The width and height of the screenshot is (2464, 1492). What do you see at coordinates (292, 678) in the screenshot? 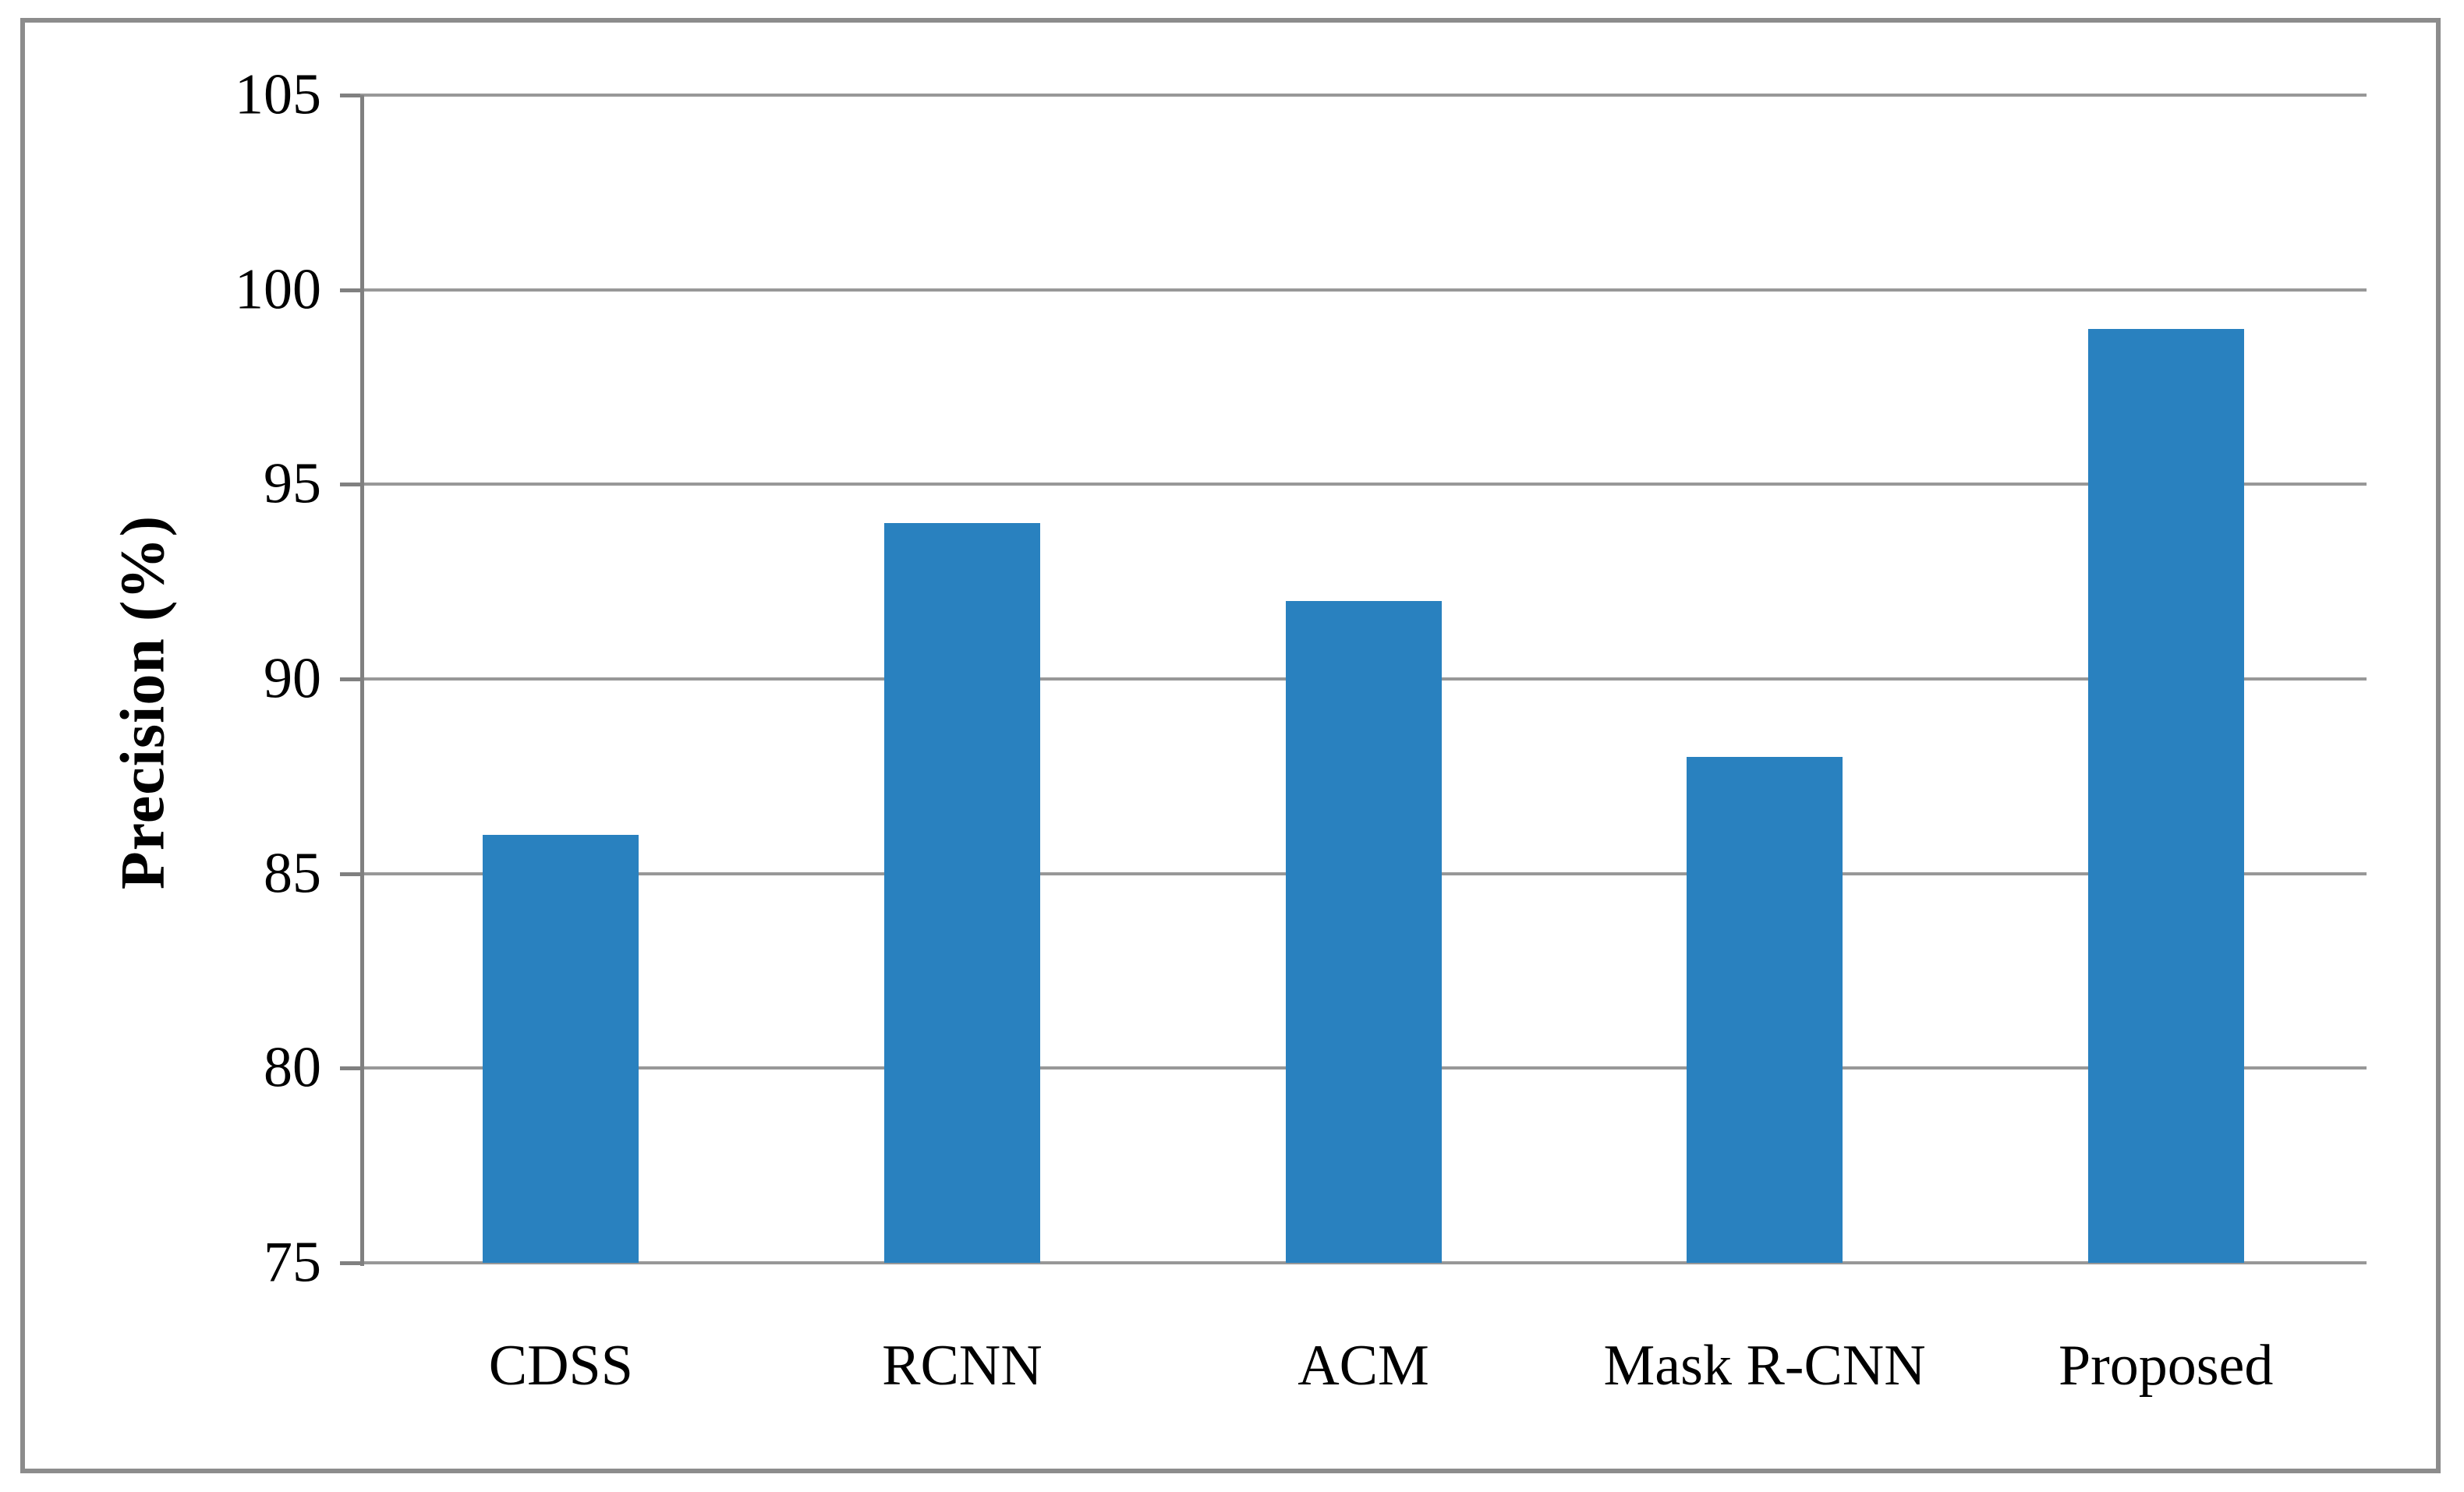
I see `ytick-label-90: 90` at bounding box center [292, 678].